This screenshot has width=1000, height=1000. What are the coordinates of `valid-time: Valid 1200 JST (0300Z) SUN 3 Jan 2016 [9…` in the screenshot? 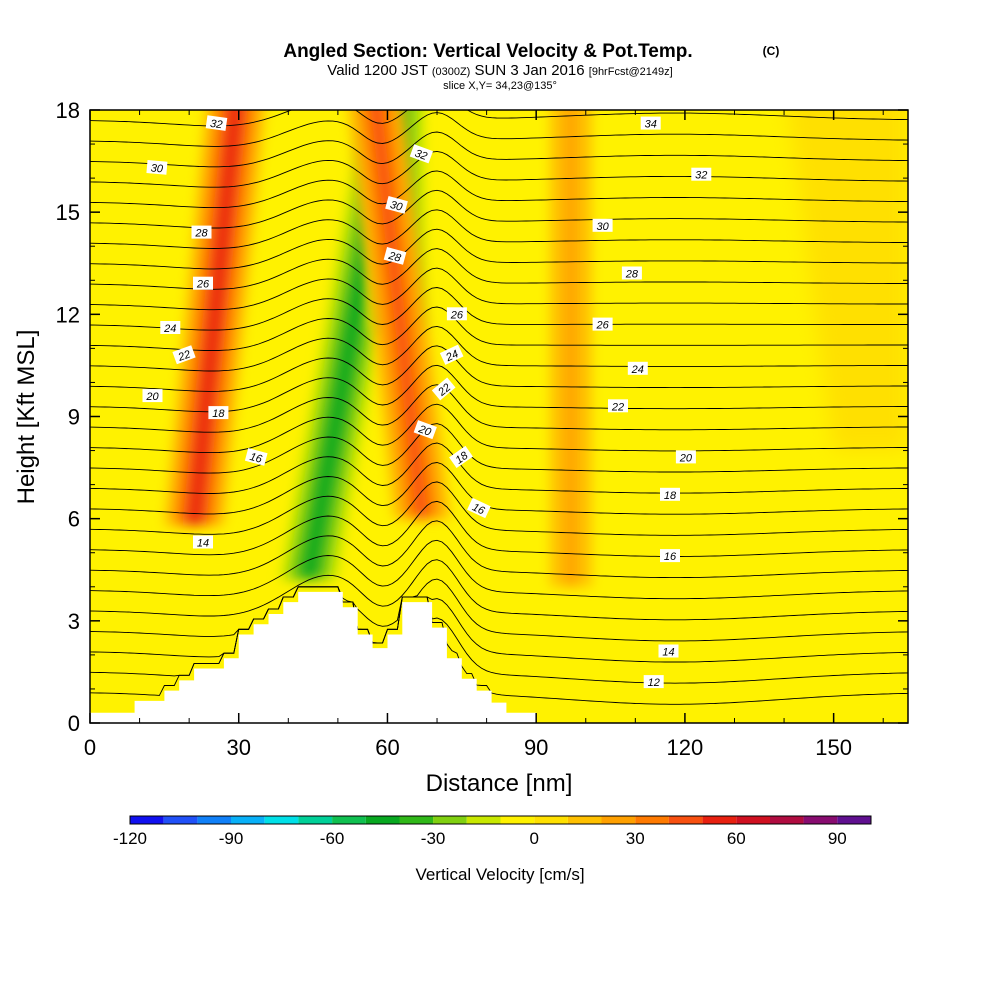 It's located at (499, 70).